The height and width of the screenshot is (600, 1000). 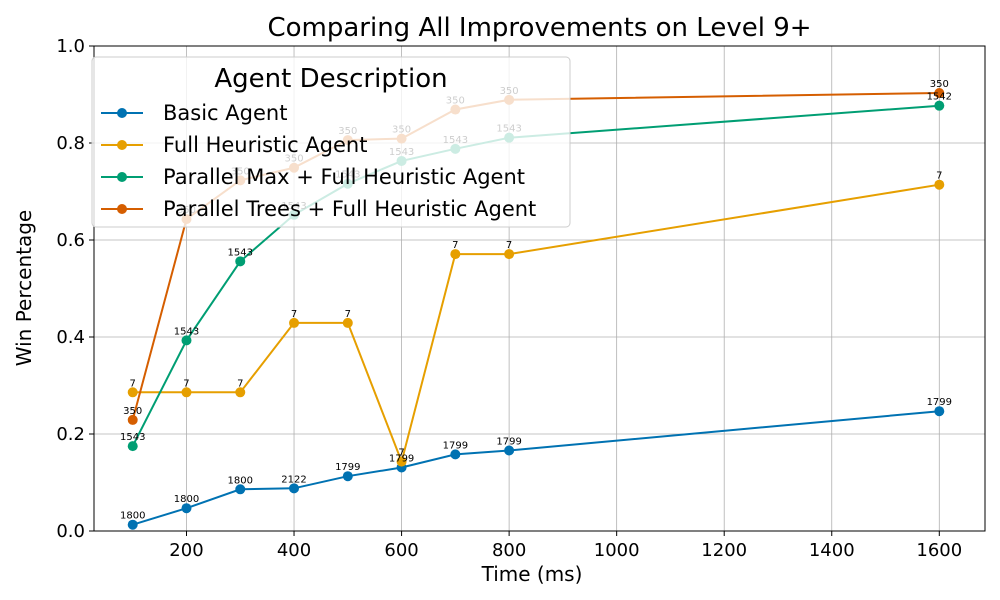 What do you see at coordinates (24, 288) in the screenshot?
I see `y-axis-label: Win Percentage` at bounding box center [24, 288].